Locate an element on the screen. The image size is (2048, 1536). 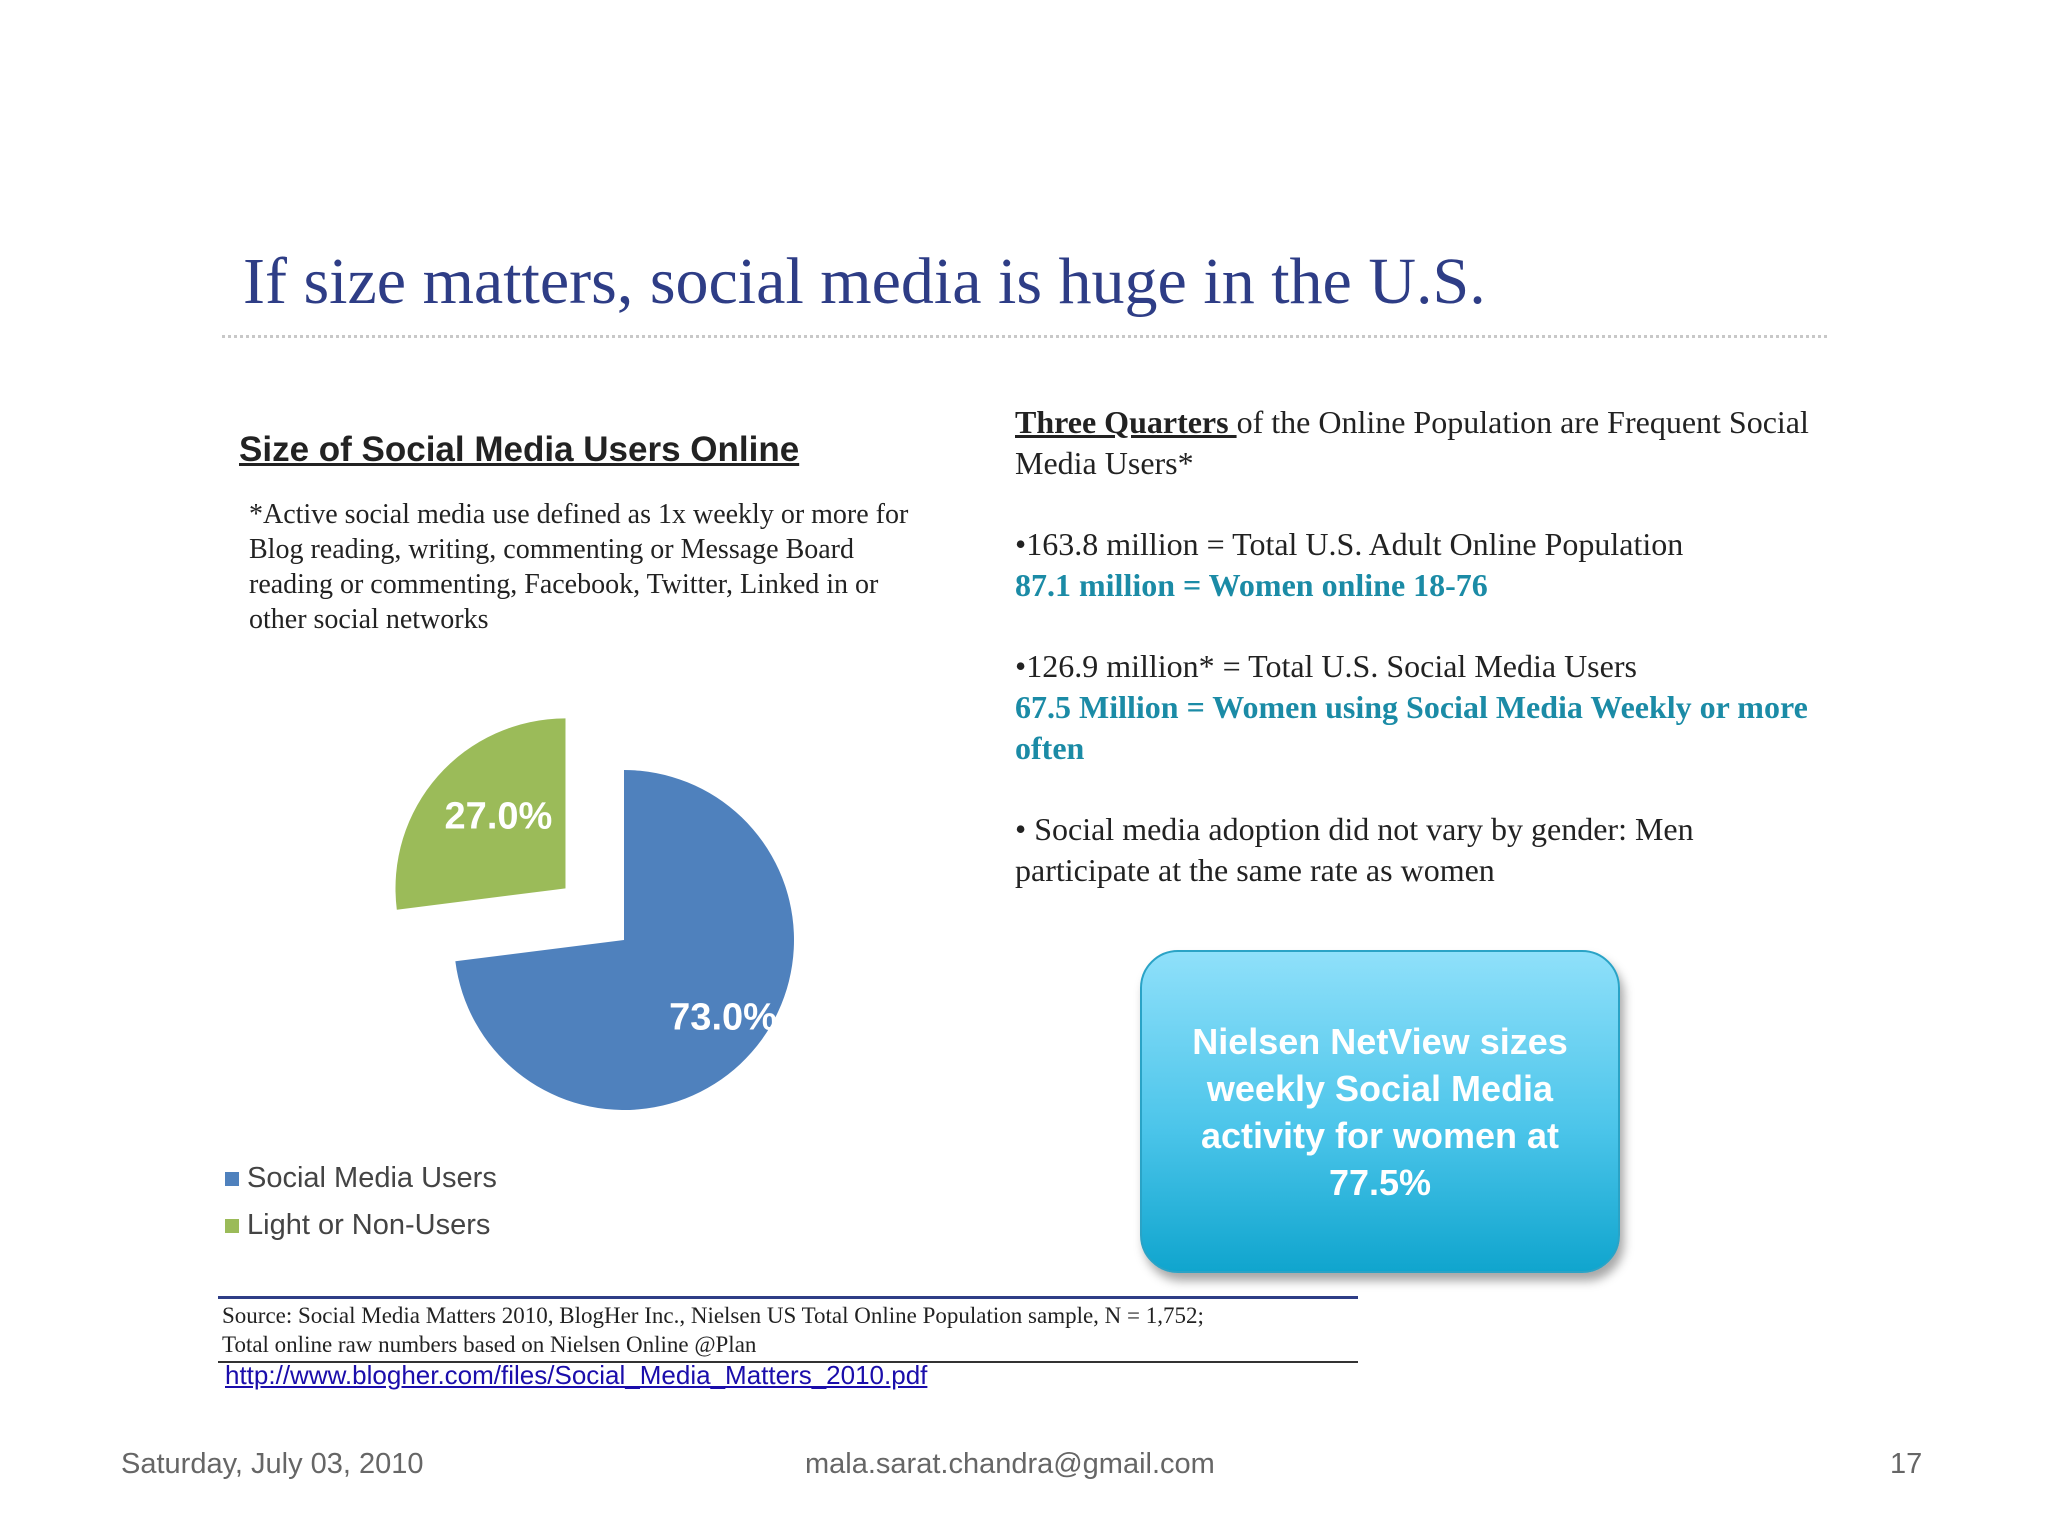
stats-heading-emphasis: Three Quarters is located at coordinates (1126, 422).